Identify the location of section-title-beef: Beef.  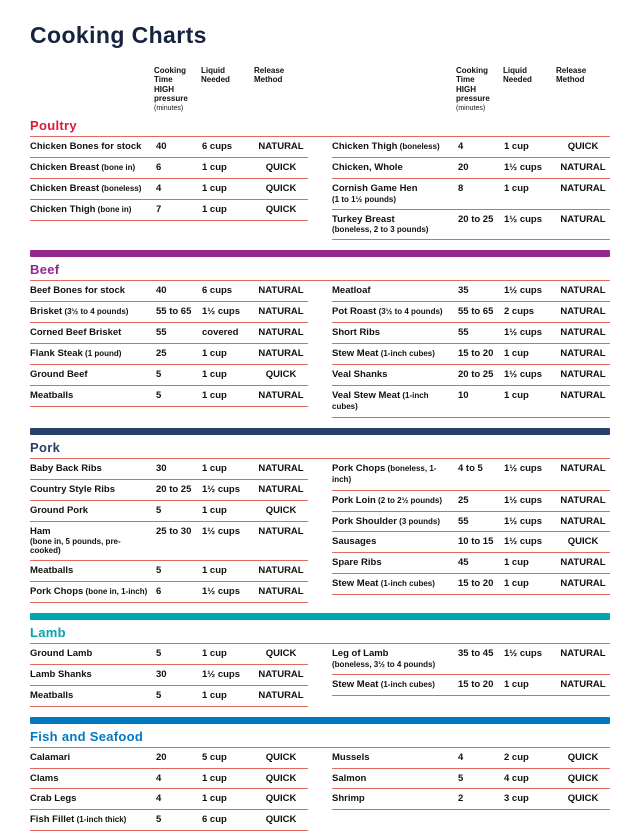
(320, 272).